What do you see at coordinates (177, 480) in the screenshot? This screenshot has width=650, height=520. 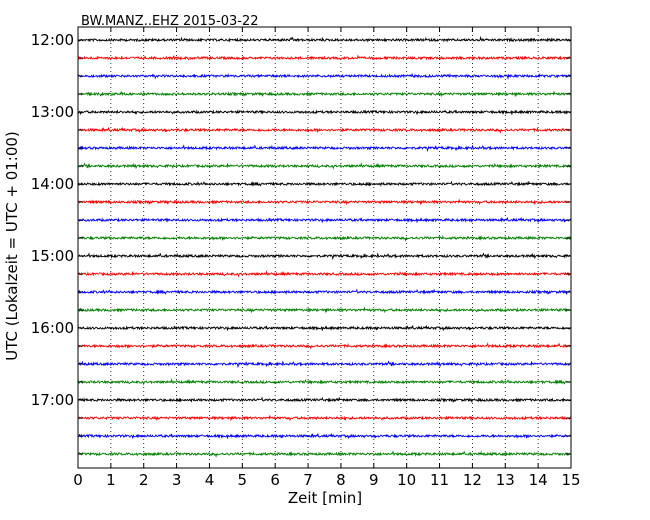 I see `x-tick-label: 3` at bounding box center [177, 480].